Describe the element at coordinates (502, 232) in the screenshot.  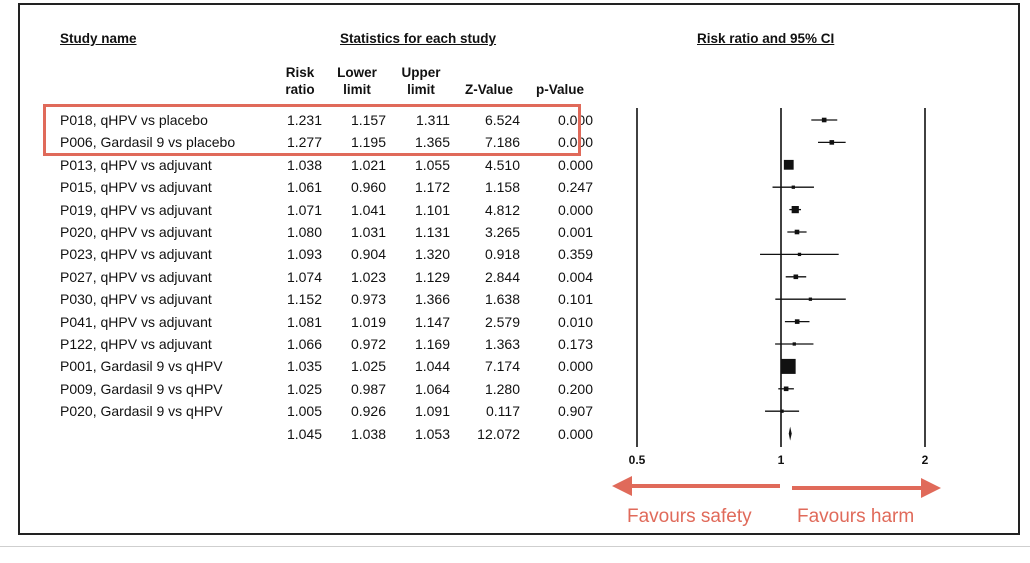
I see `table-cell-z: 3.265` at that location.